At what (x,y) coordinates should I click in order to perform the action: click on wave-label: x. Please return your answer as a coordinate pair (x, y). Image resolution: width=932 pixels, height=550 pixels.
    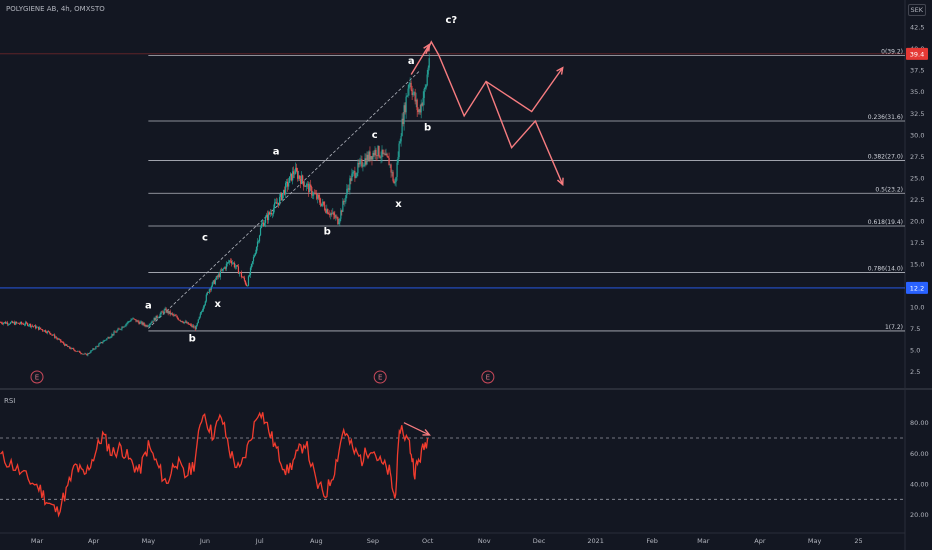
    Looking at the image, I should click on (217, 304).